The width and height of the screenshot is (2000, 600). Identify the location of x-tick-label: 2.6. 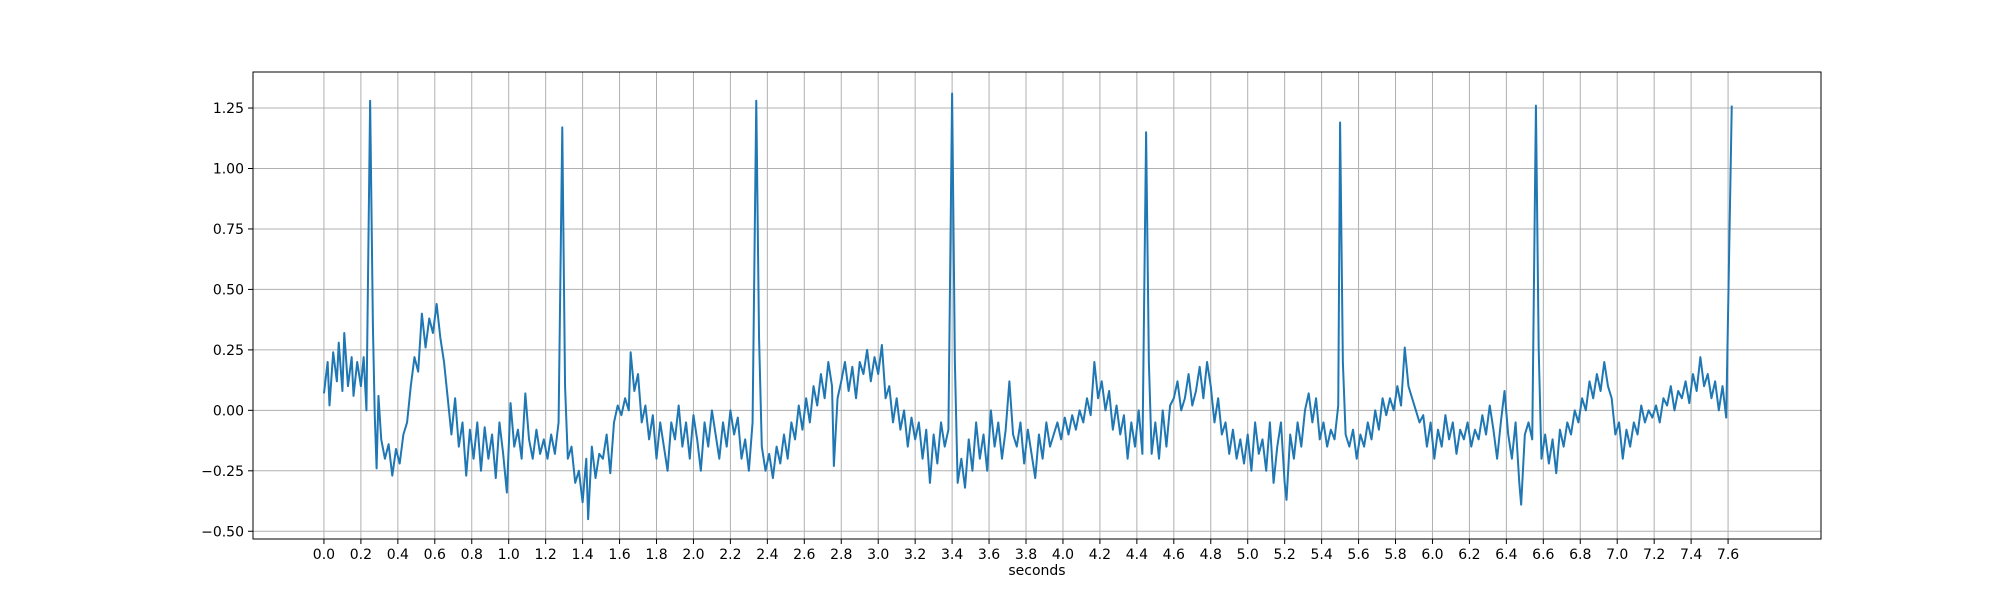
(804, 555).